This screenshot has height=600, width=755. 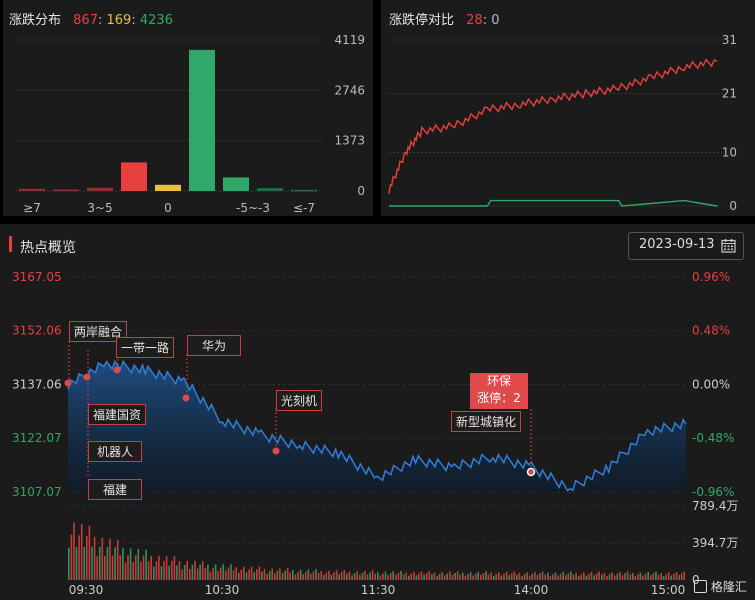 I want to click on limit-title-row: 涨跌停对比 28: 0, so click(x=444, y=18).